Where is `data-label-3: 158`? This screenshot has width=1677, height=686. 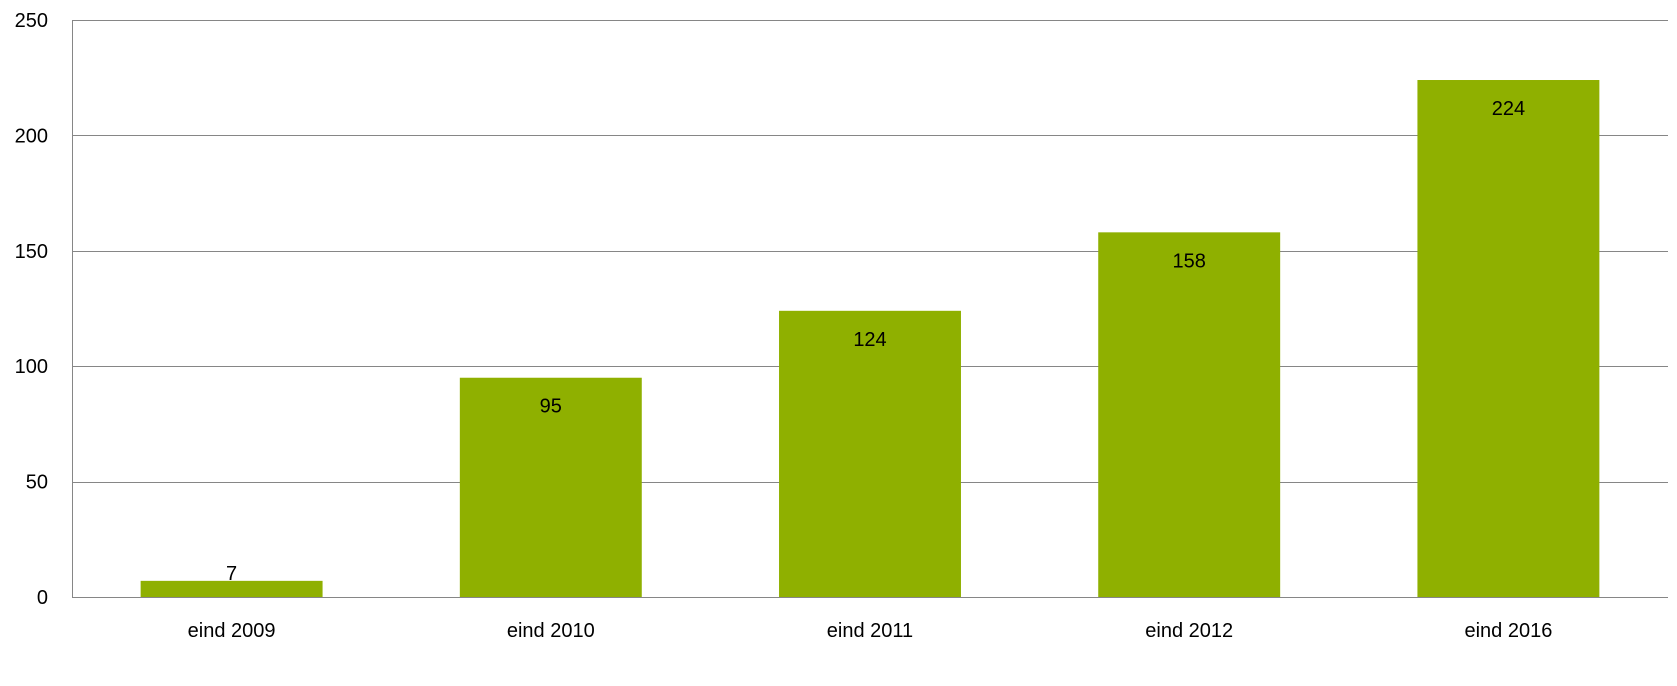 data-label-3: 158 is located at coordinates (1189, 261).